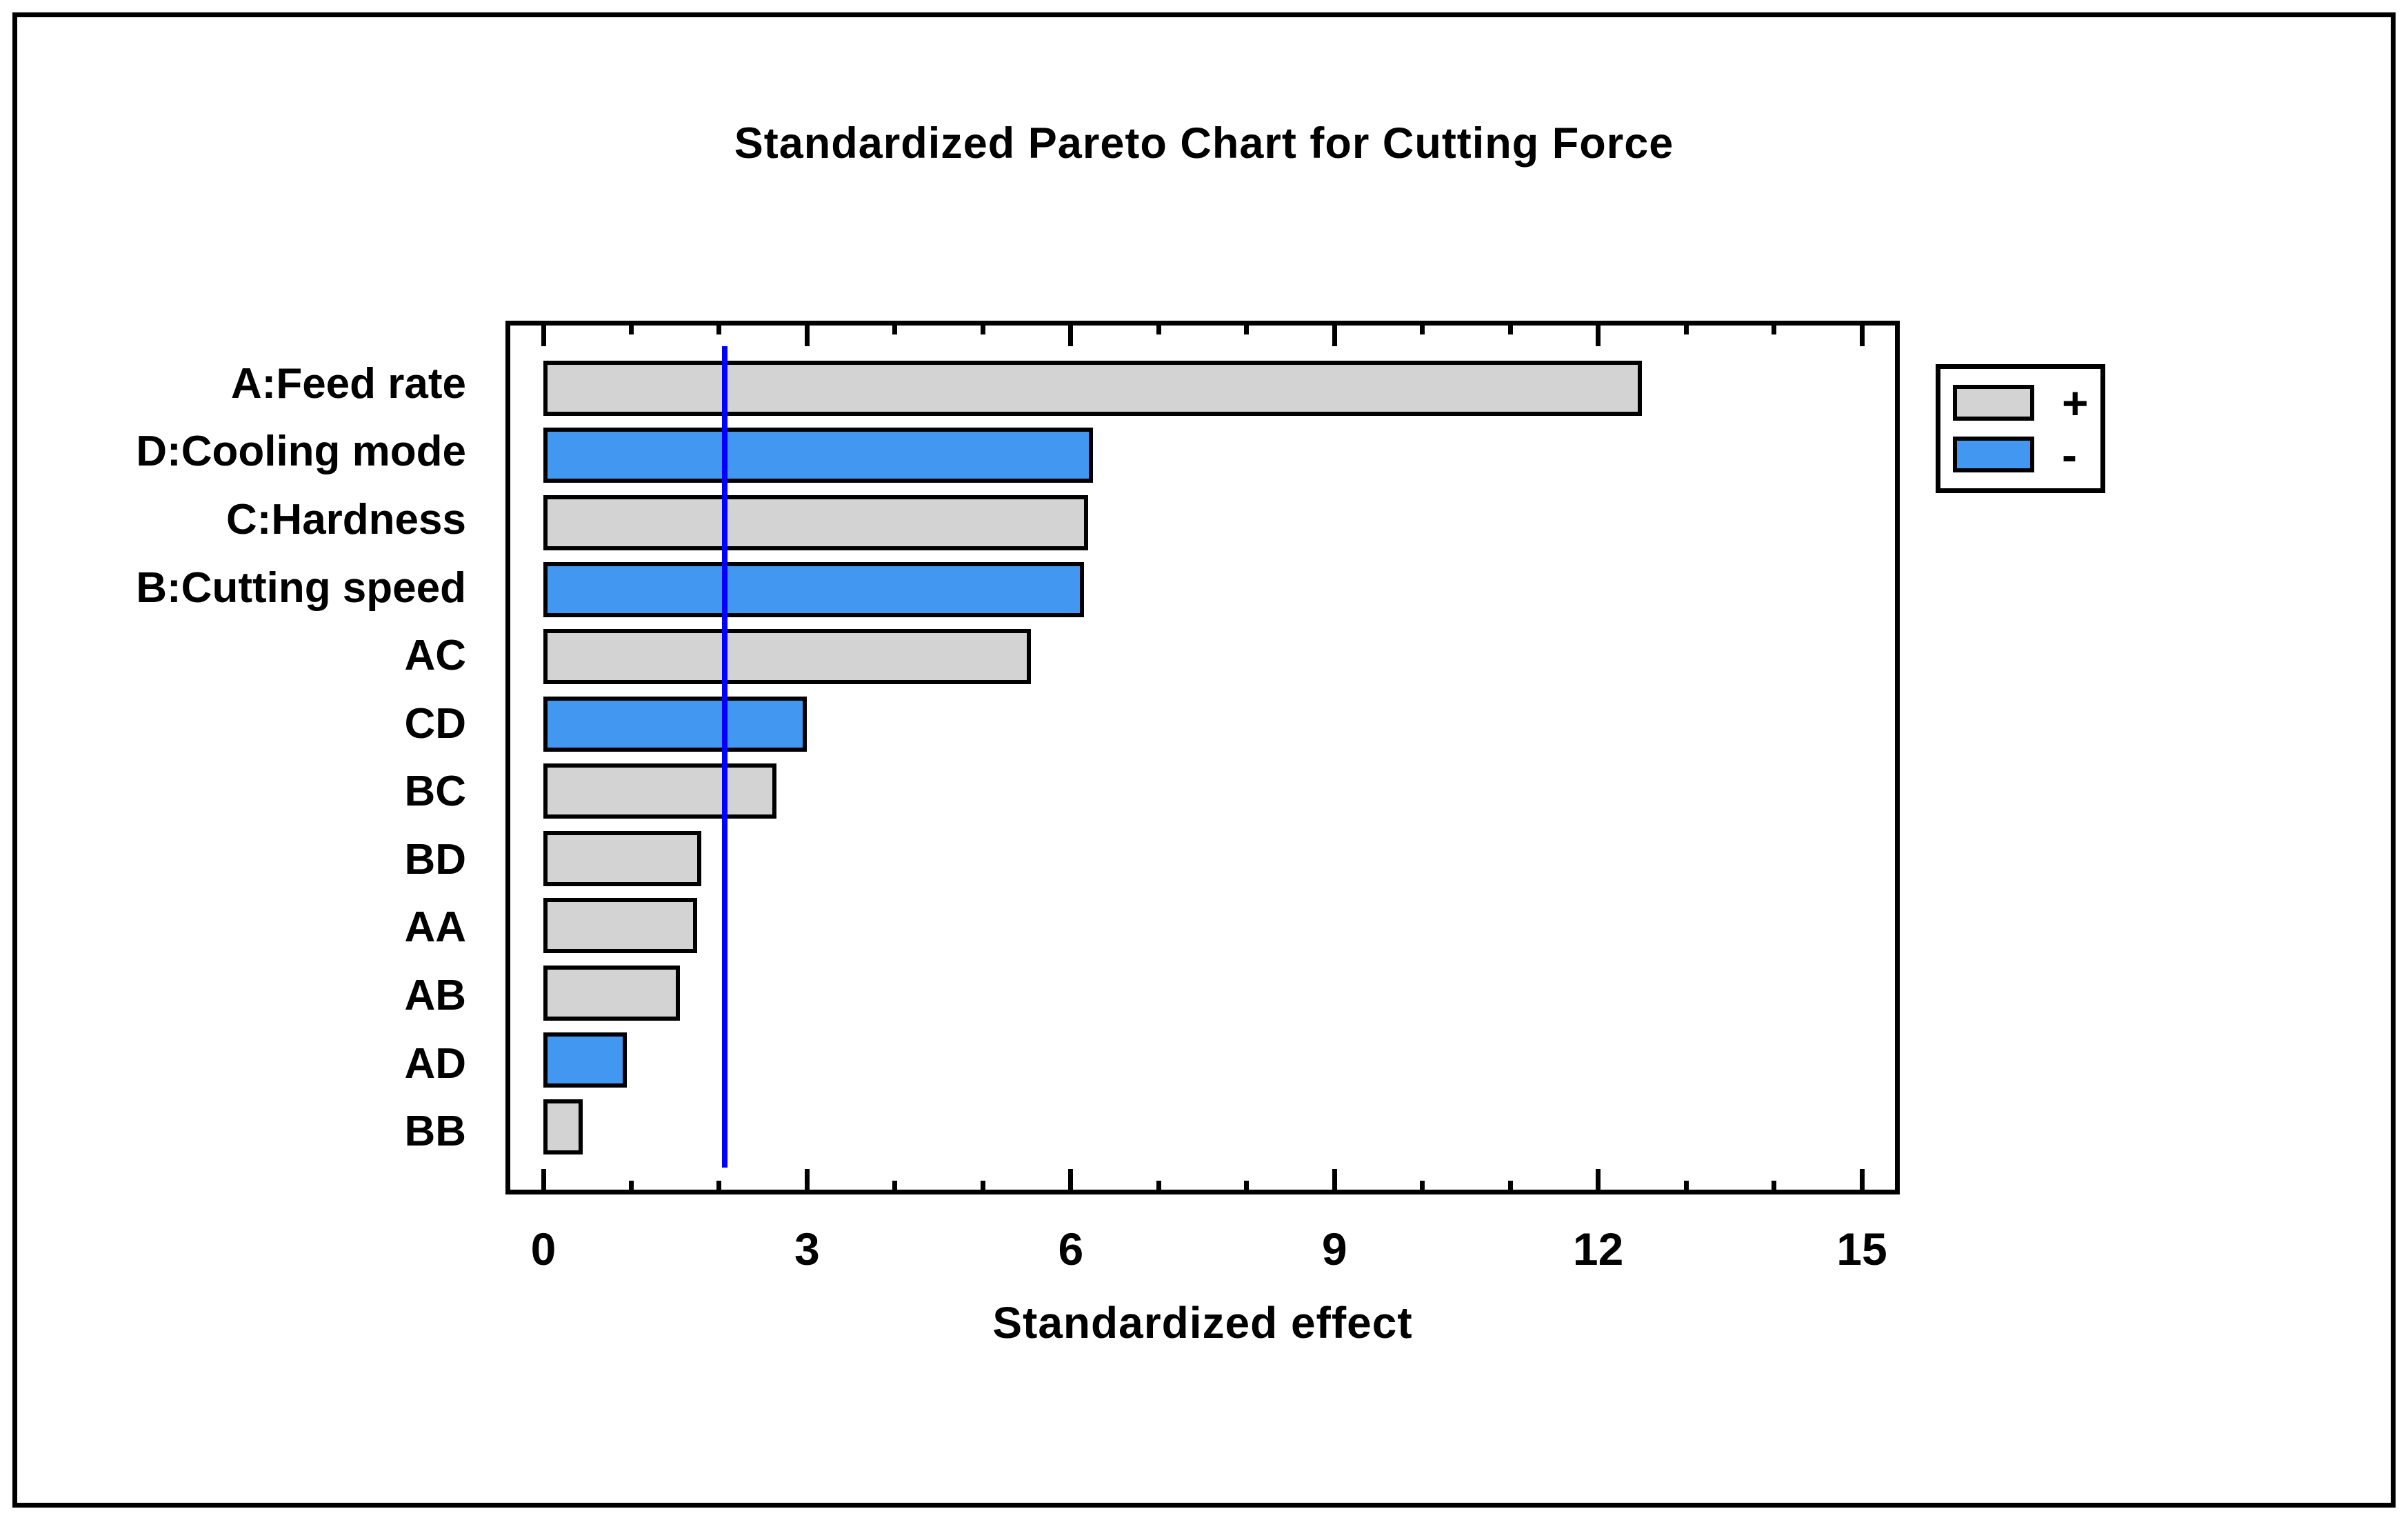 This screenshot has width=2408, height=1520. Describe the element at coordinates (1993, 403) in the screenshot. I see `positive-swatch` at that location.